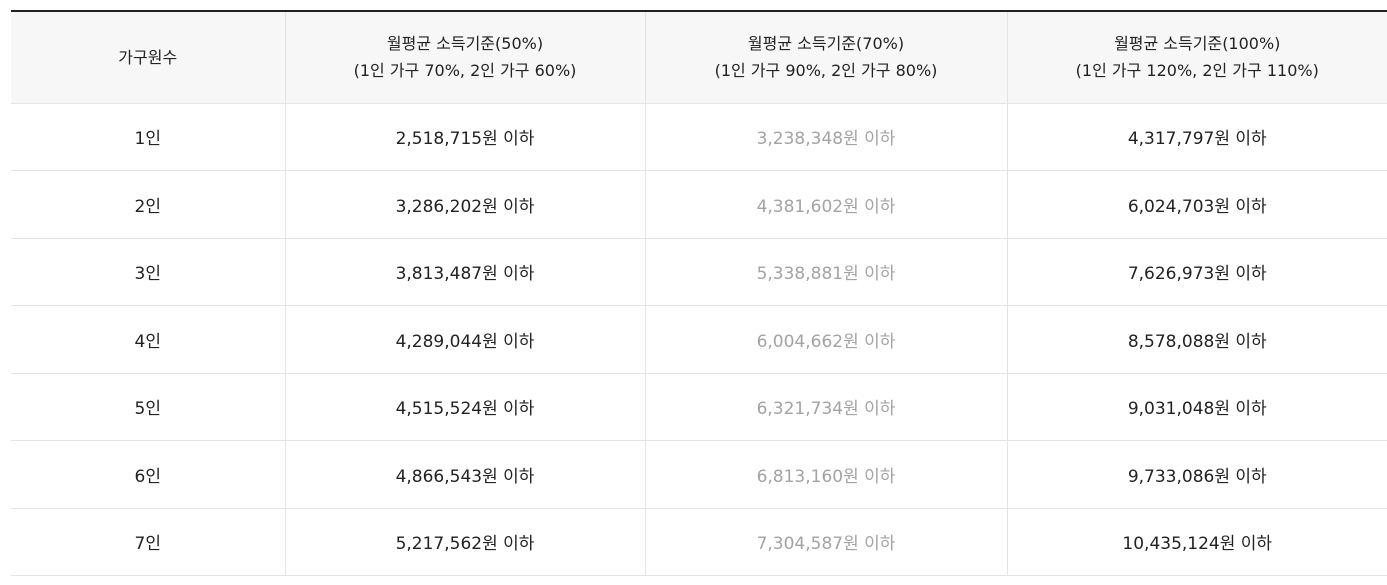 This screenshot has height=585, width=1387. I want to click on income-70-cell: 6,321,734원 이하, so click(825, 407).